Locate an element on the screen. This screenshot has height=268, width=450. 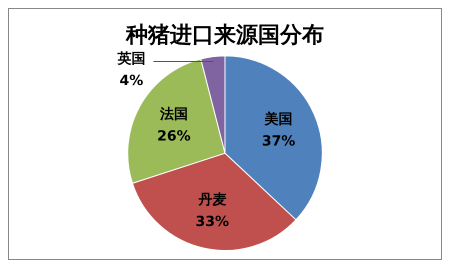
data-label: 4% is located at coordinates (132, 81).